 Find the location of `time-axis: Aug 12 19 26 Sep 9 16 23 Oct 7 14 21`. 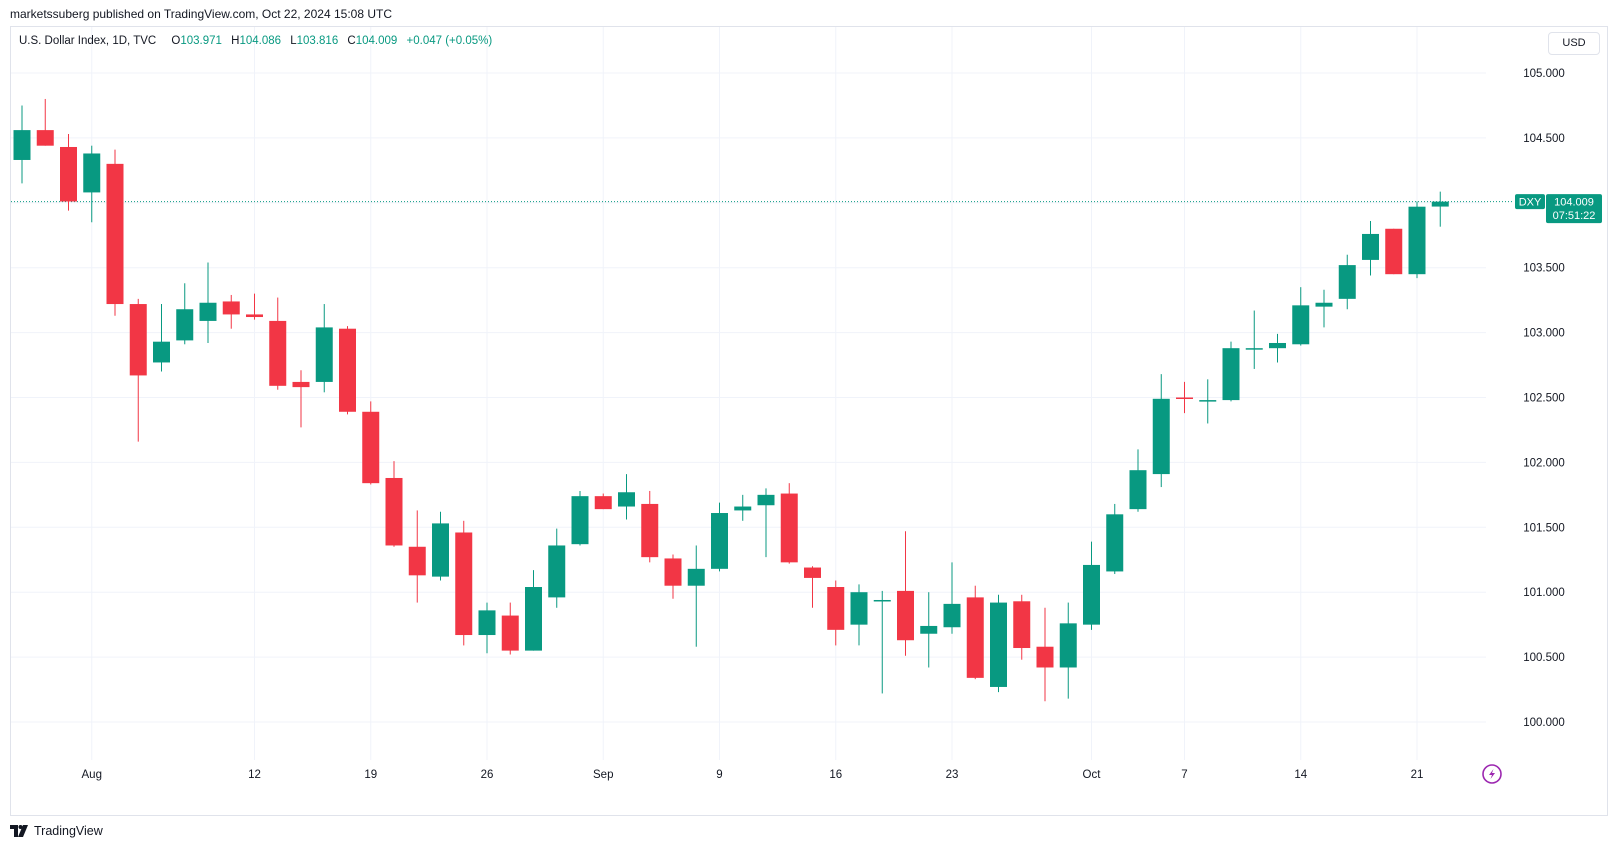

time-axis: Aug 12 19 26 Sep 9 16 23 Oct 7 14 21 is located at coordinates (753, 775).